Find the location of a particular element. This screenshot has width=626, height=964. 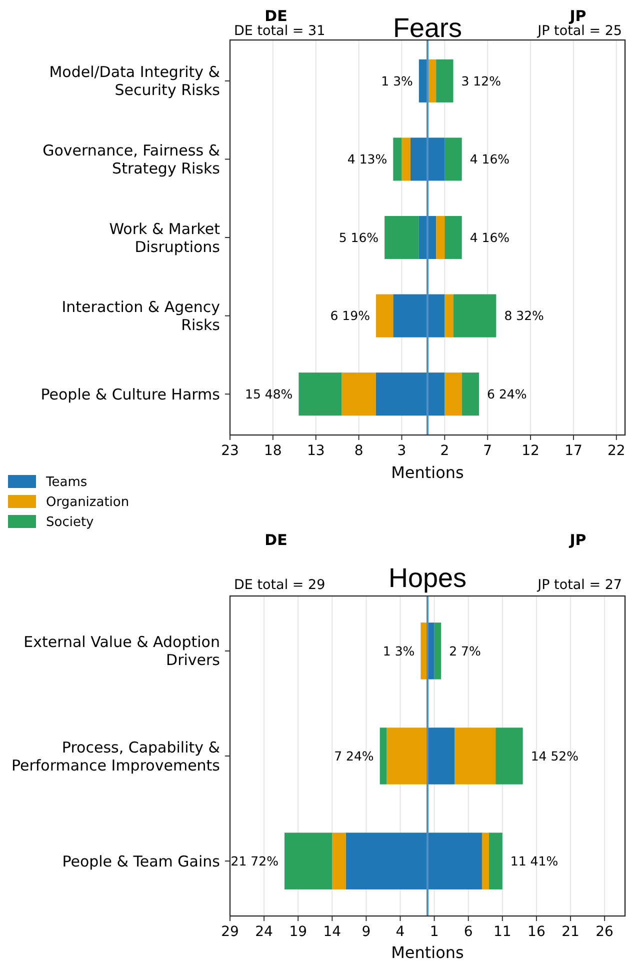

x-tick-label: 26 is located at coordinates (605, 932).